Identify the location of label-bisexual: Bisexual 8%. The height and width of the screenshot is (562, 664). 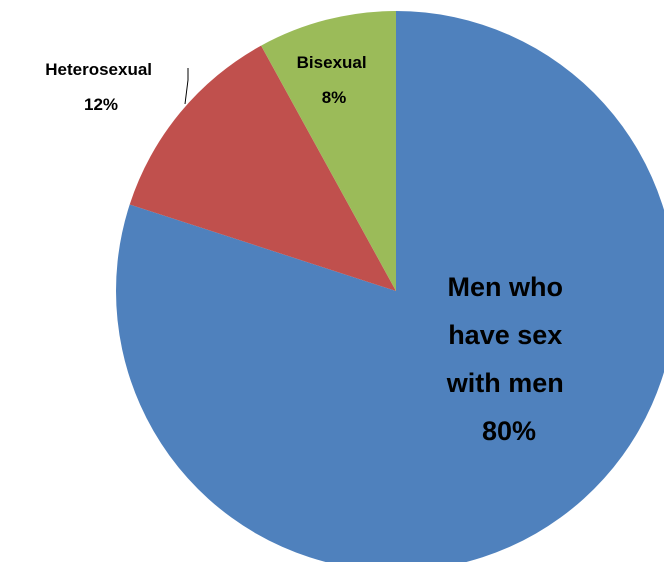
(334, 80).